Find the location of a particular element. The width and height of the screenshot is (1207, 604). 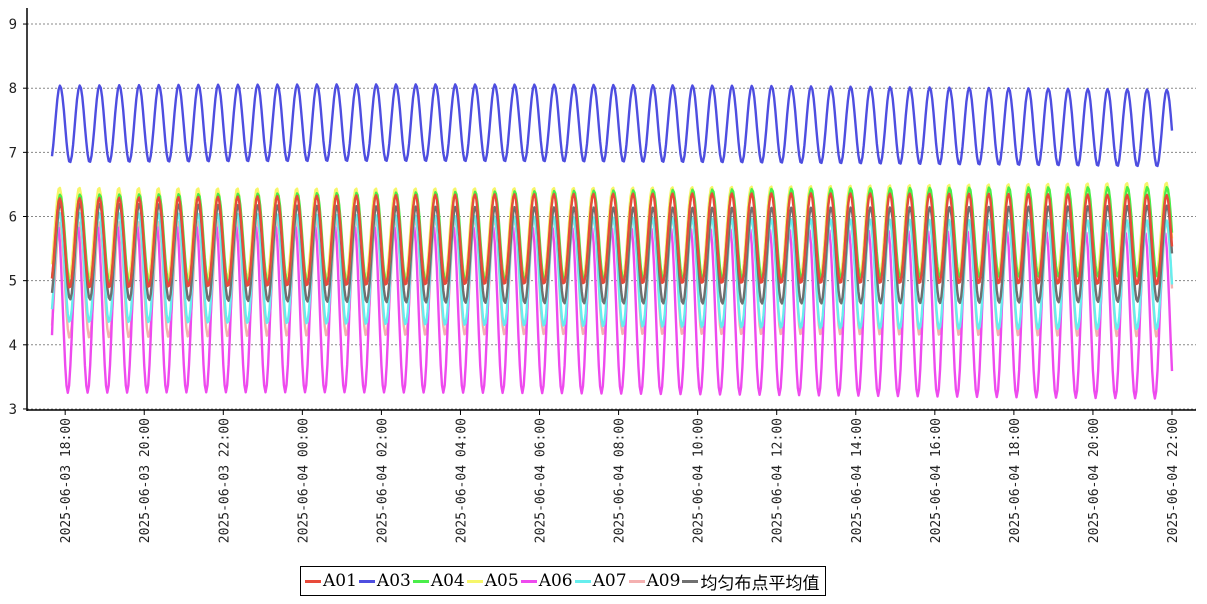

legend-label: A06 is located at coordinates (555, 581).